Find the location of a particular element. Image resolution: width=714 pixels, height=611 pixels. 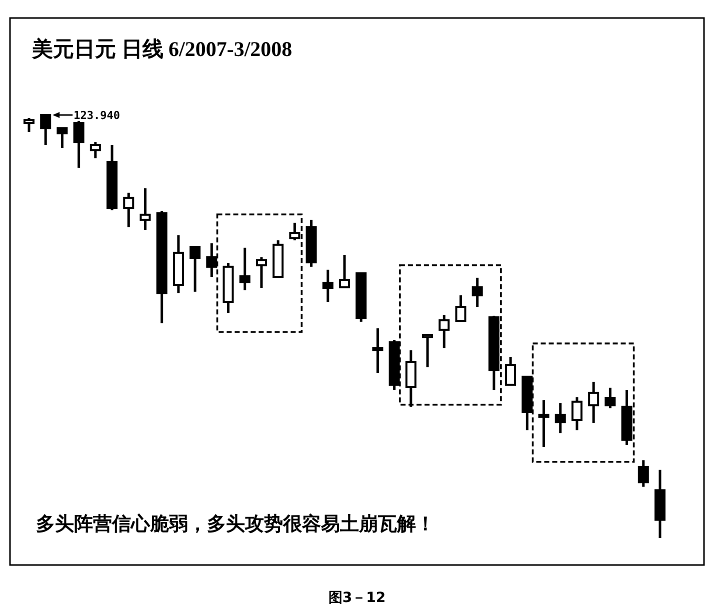

annotation: 多头阵营信心脆弱，多头攻势很容易土崩瓦解！ is located at coordinates (235, 524).